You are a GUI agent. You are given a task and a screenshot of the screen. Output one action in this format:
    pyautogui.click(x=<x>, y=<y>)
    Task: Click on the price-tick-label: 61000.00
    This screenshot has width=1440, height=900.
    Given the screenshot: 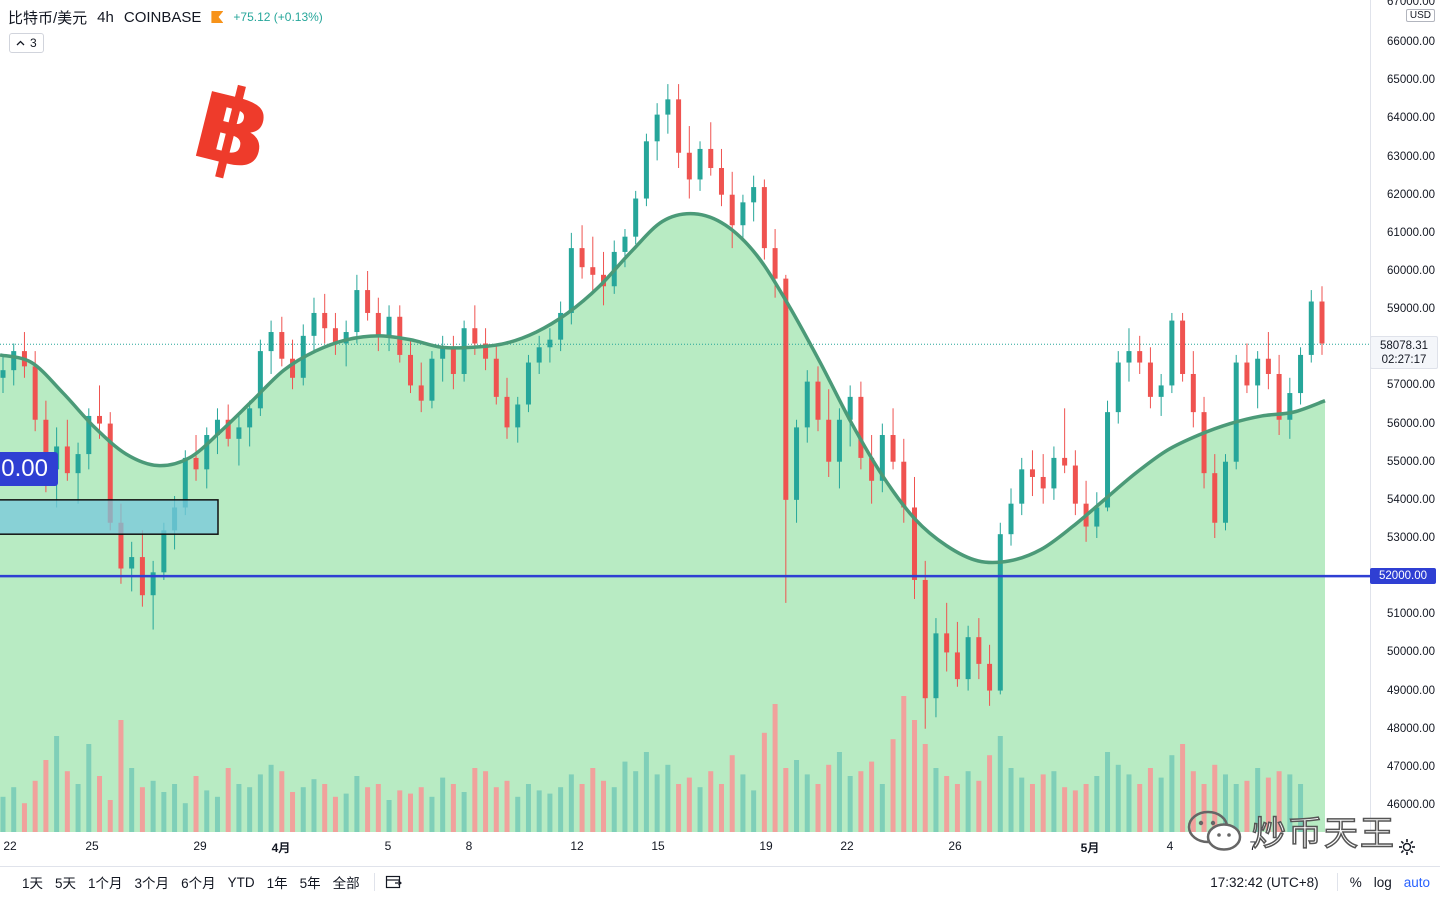 What is the action you would take?
    pyautogui.click(x=1411, y=232)
    